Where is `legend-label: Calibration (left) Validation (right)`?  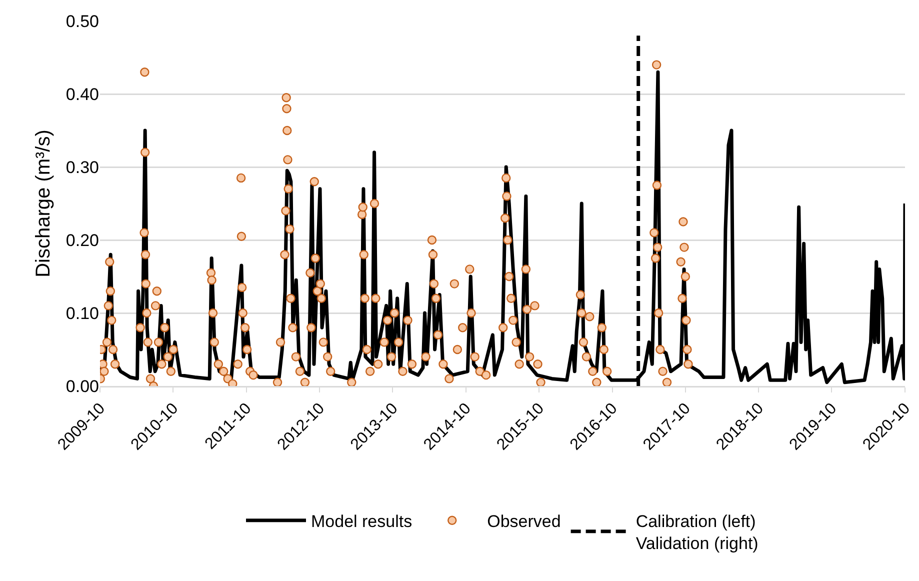
legend-label: Calibration (left) Validation (right) is located at coordinates (697, 533).